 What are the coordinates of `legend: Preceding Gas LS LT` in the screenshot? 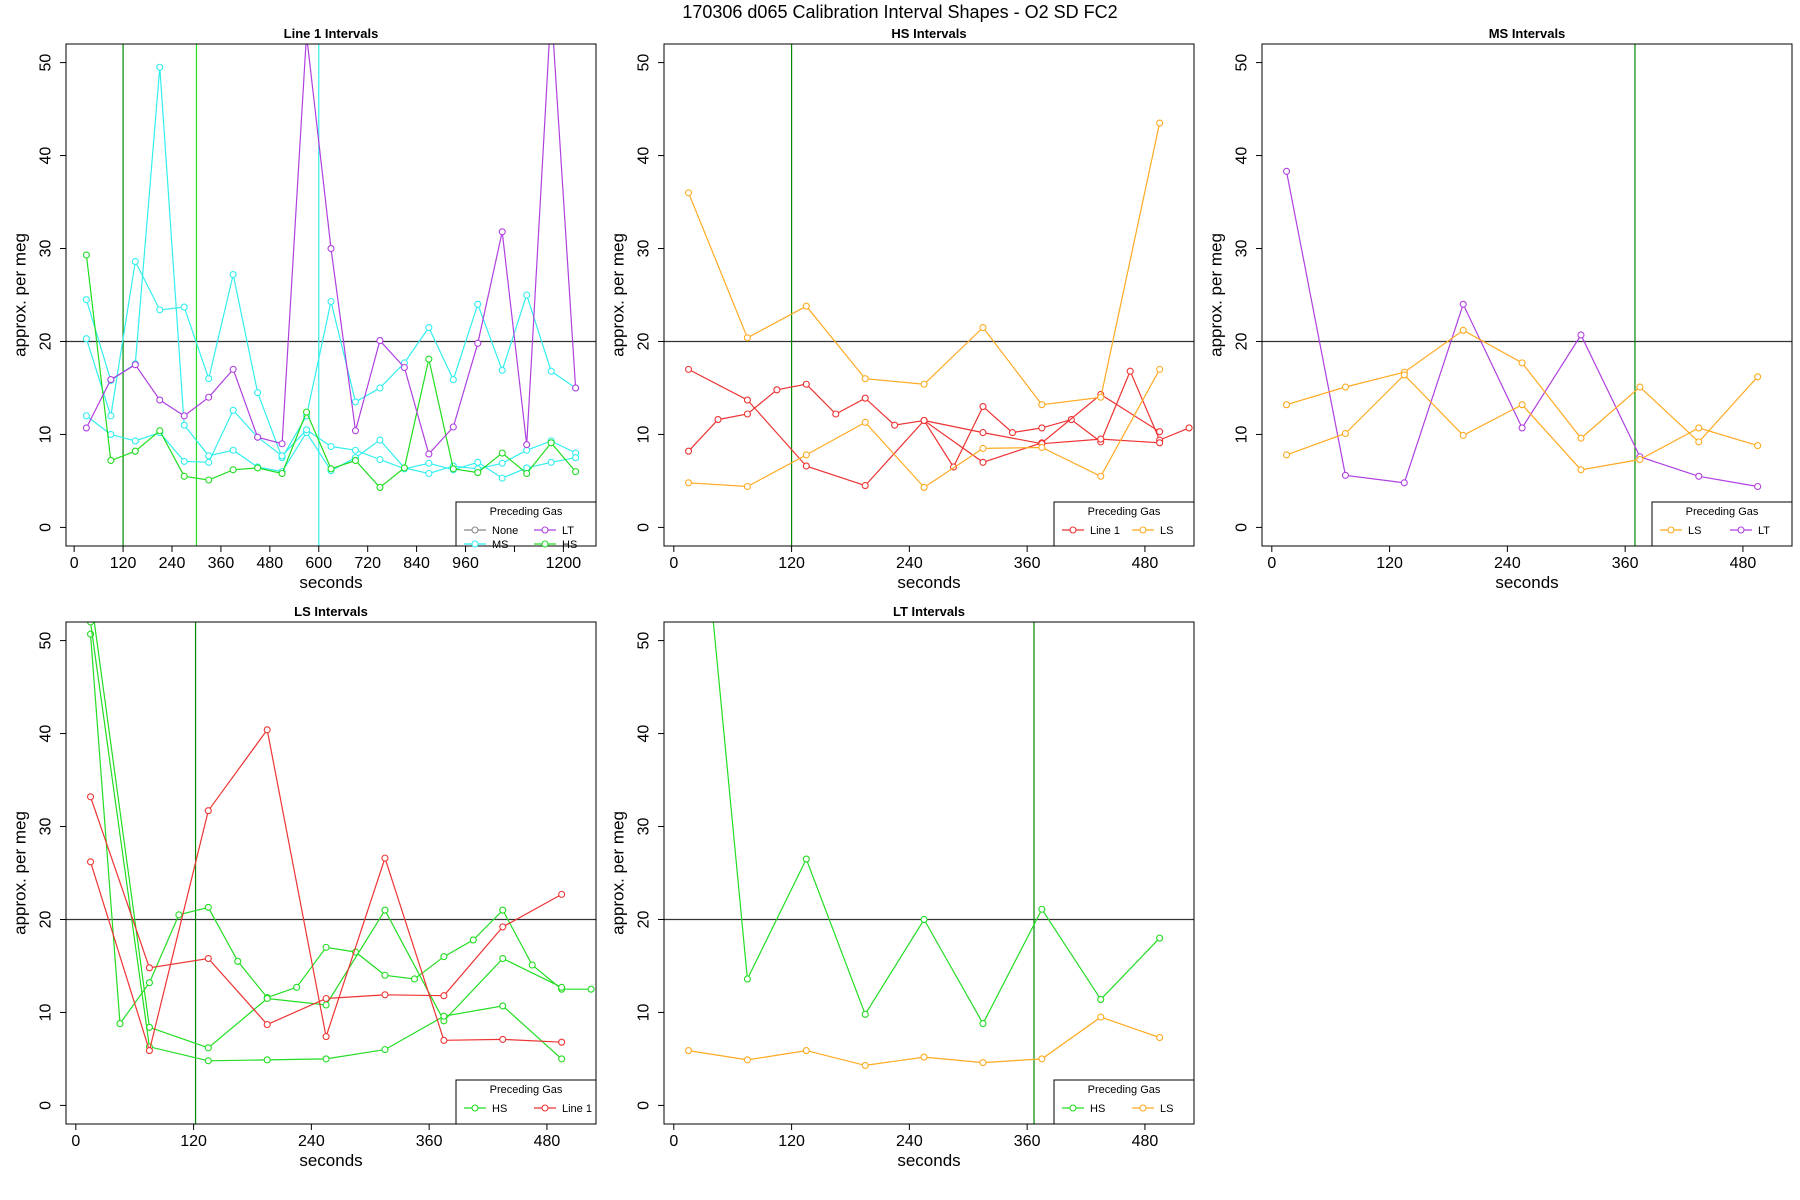 It's located at (1722, 524).